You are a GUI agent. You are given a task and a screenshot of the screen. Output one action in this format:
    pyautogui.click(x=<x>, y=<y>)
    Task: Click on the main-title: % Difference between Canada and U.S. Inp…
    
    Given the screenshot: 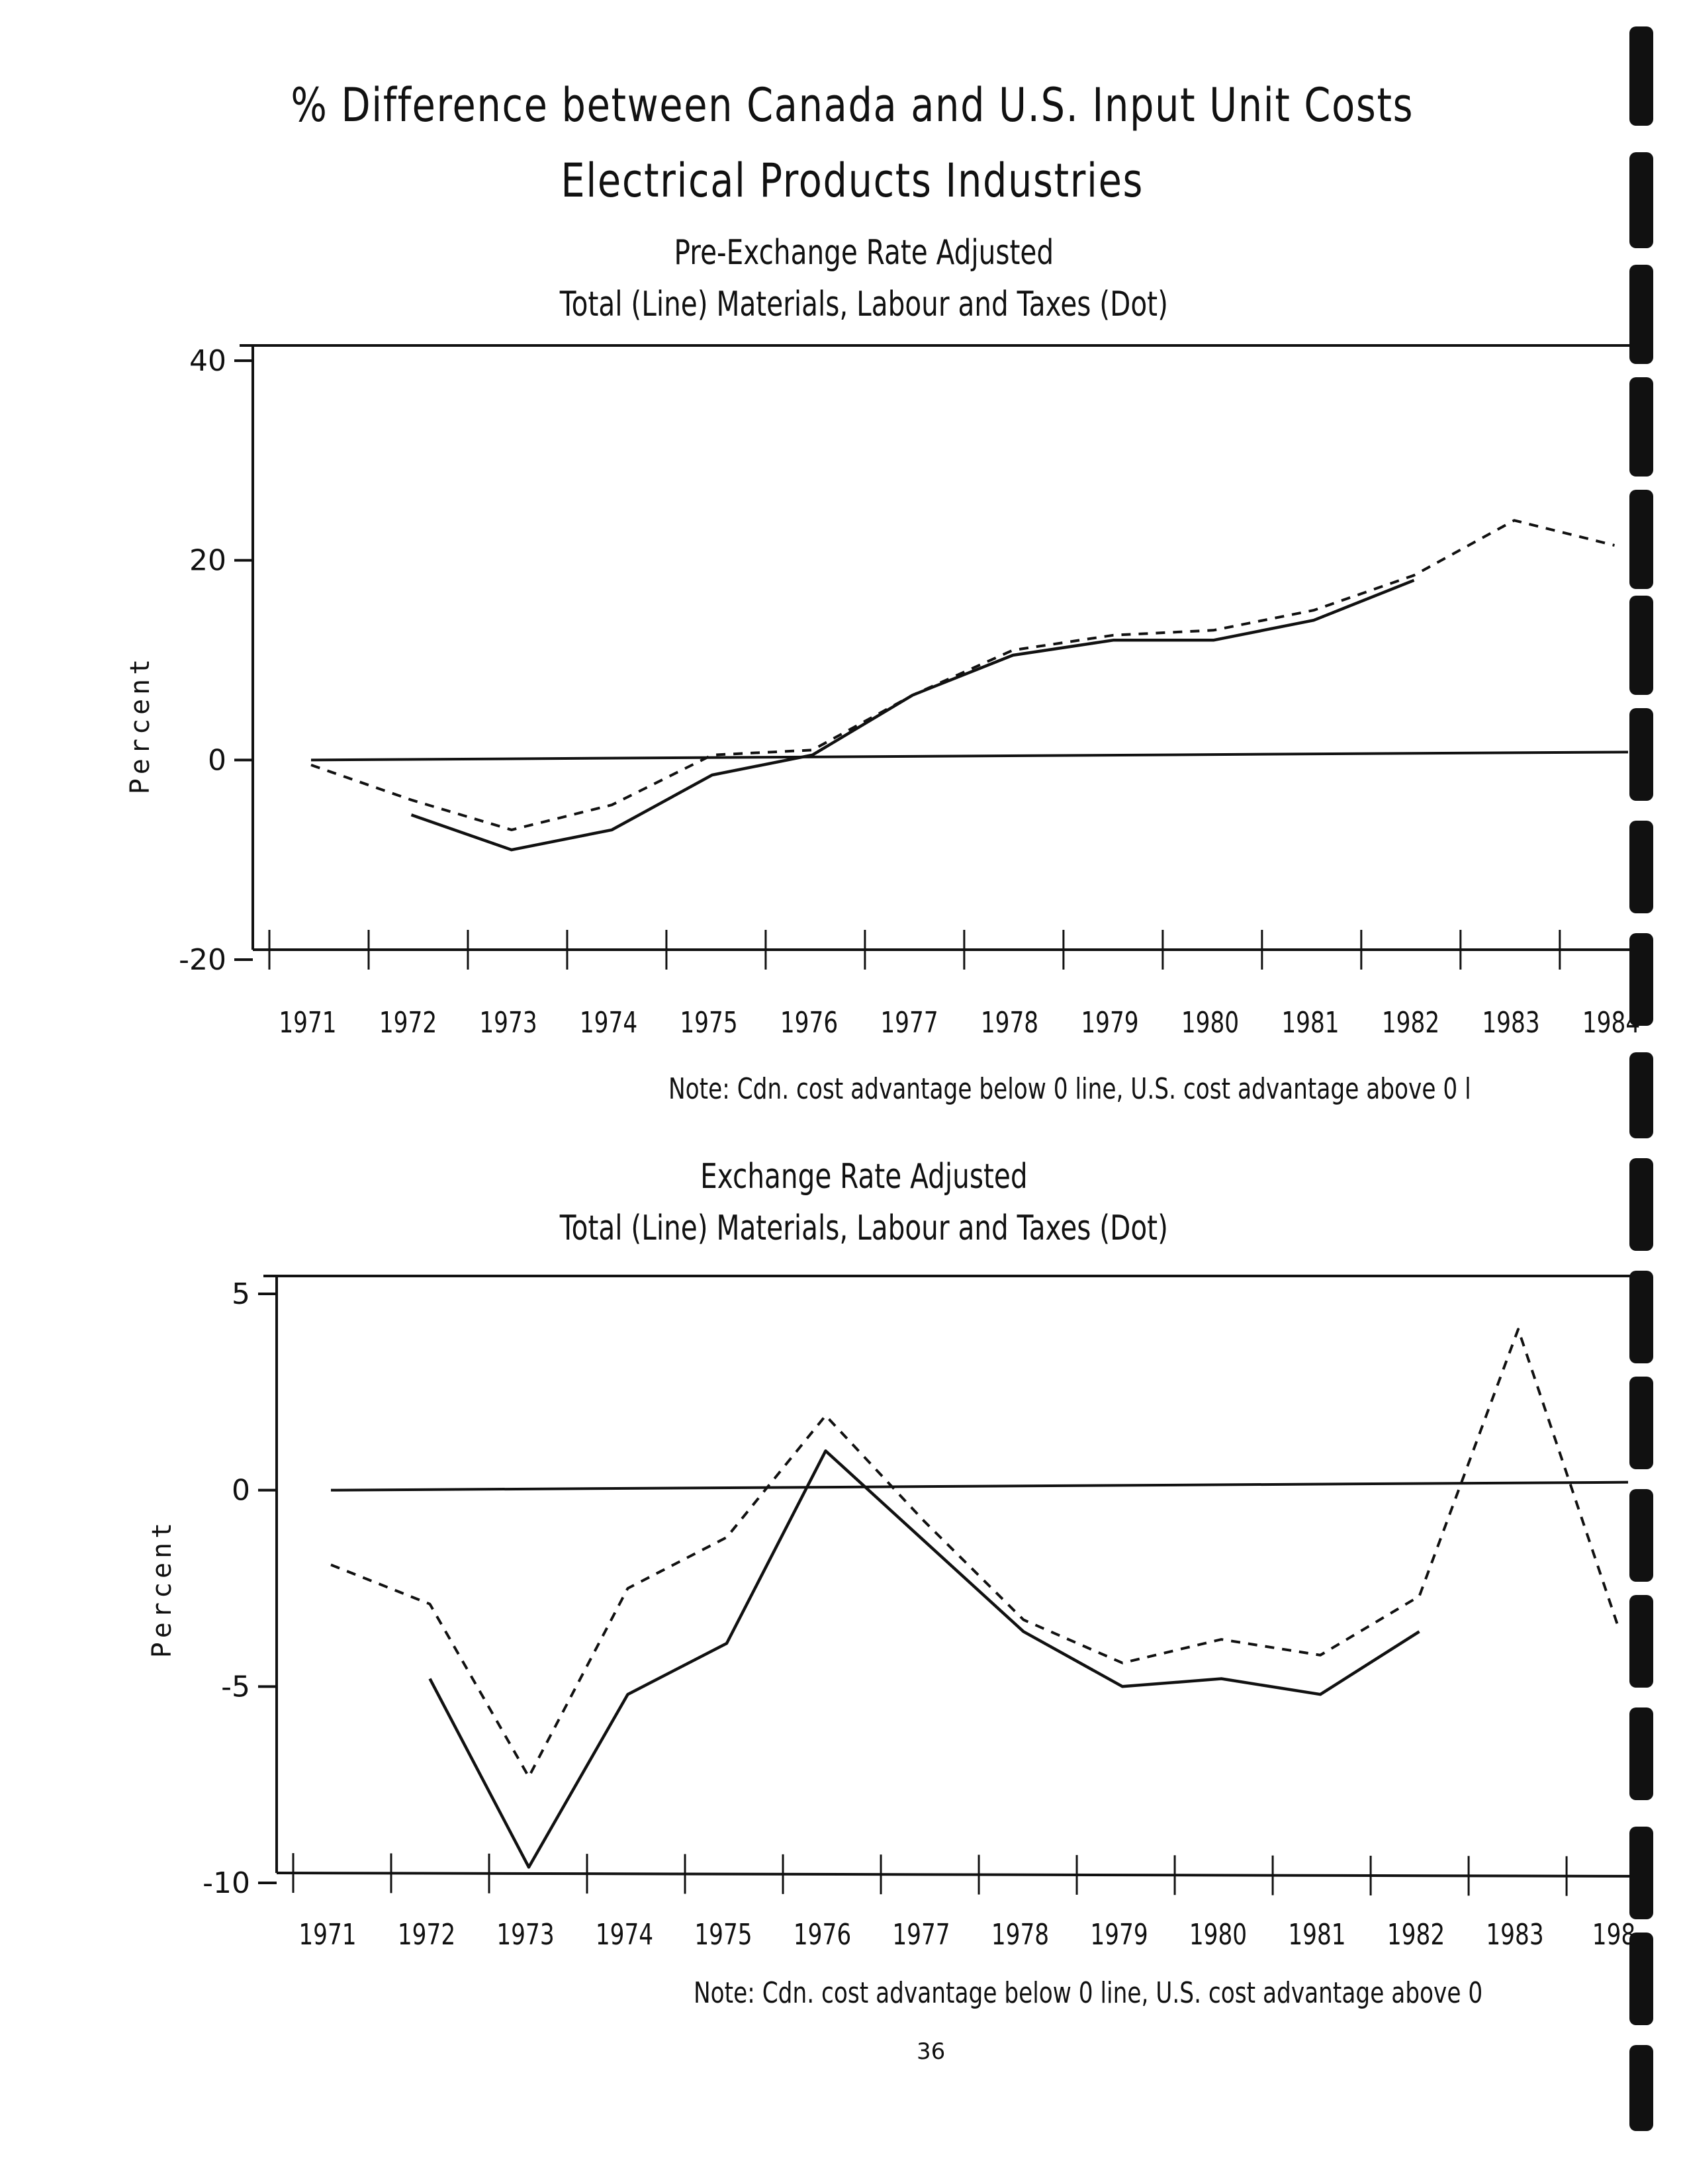 What is the action you would take?
    pyautogui.click(x=852, y=105)
    